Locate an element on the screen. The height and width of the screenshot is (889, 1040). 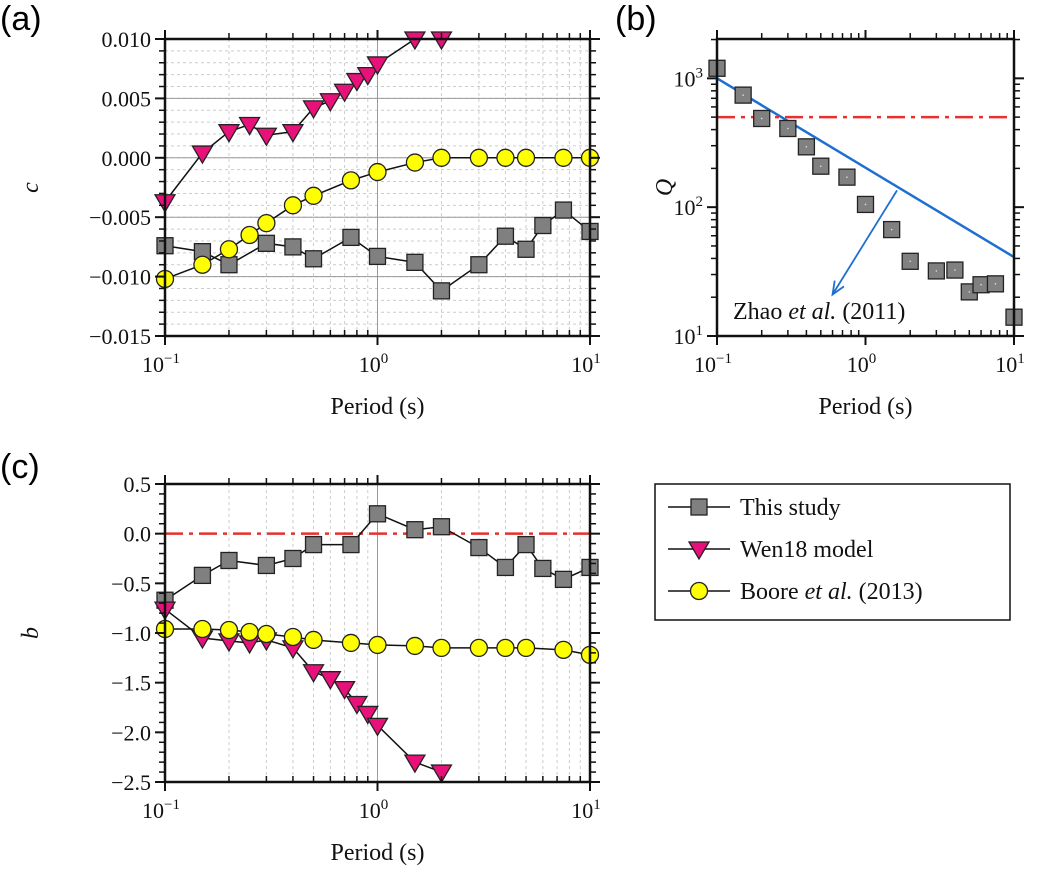
y-tick-label: −0.015 is located at coordinates (120, 336).